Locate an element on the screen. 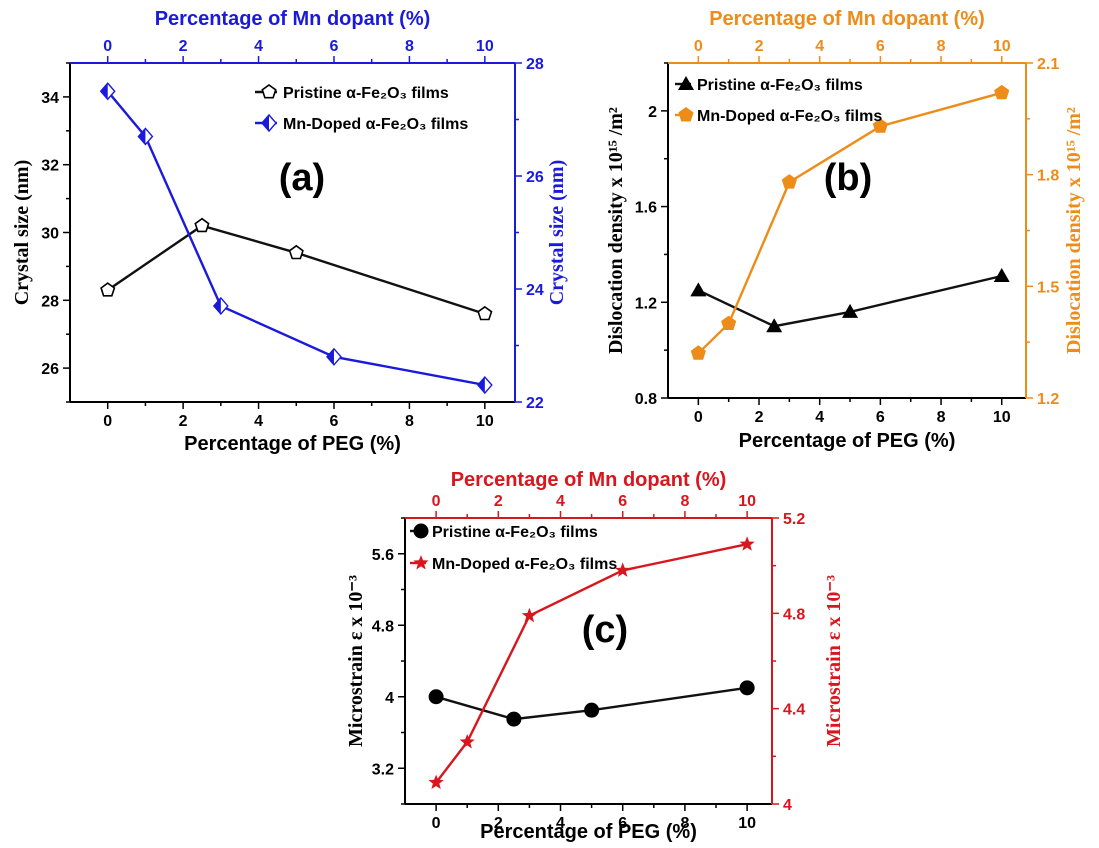 The height and width of the screenshot is (848, 1099). y-tick-label: 30 is located at coordinates (50, 234).